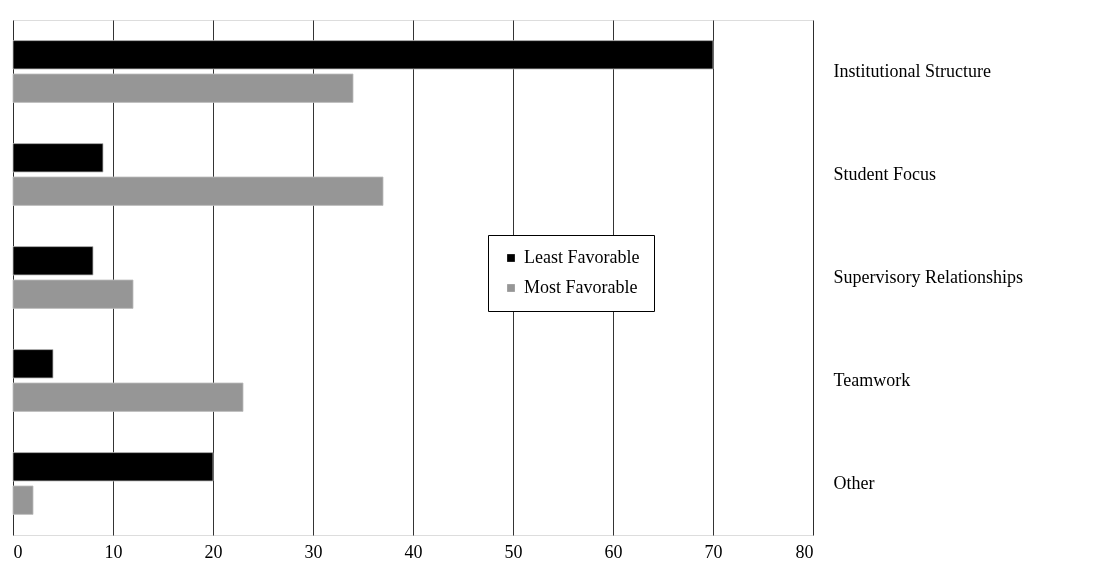  I want to click on y-tick-label: Student Focus, so click(885, 173).